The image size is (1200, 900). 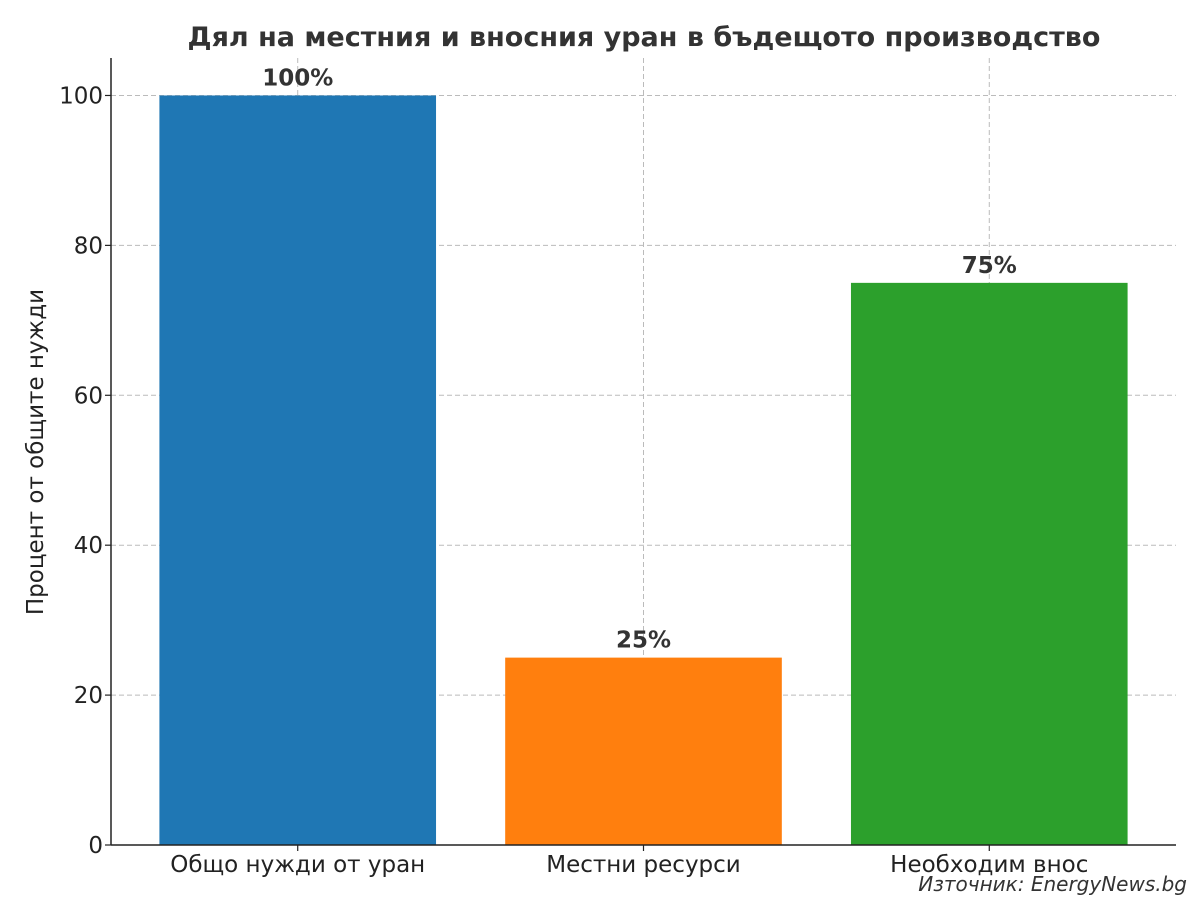 What do you see at coordinates (297, 865) in the screenshot?
I see `x-tick-label: Общо нужди от уран` at bounding box center [297, 865].